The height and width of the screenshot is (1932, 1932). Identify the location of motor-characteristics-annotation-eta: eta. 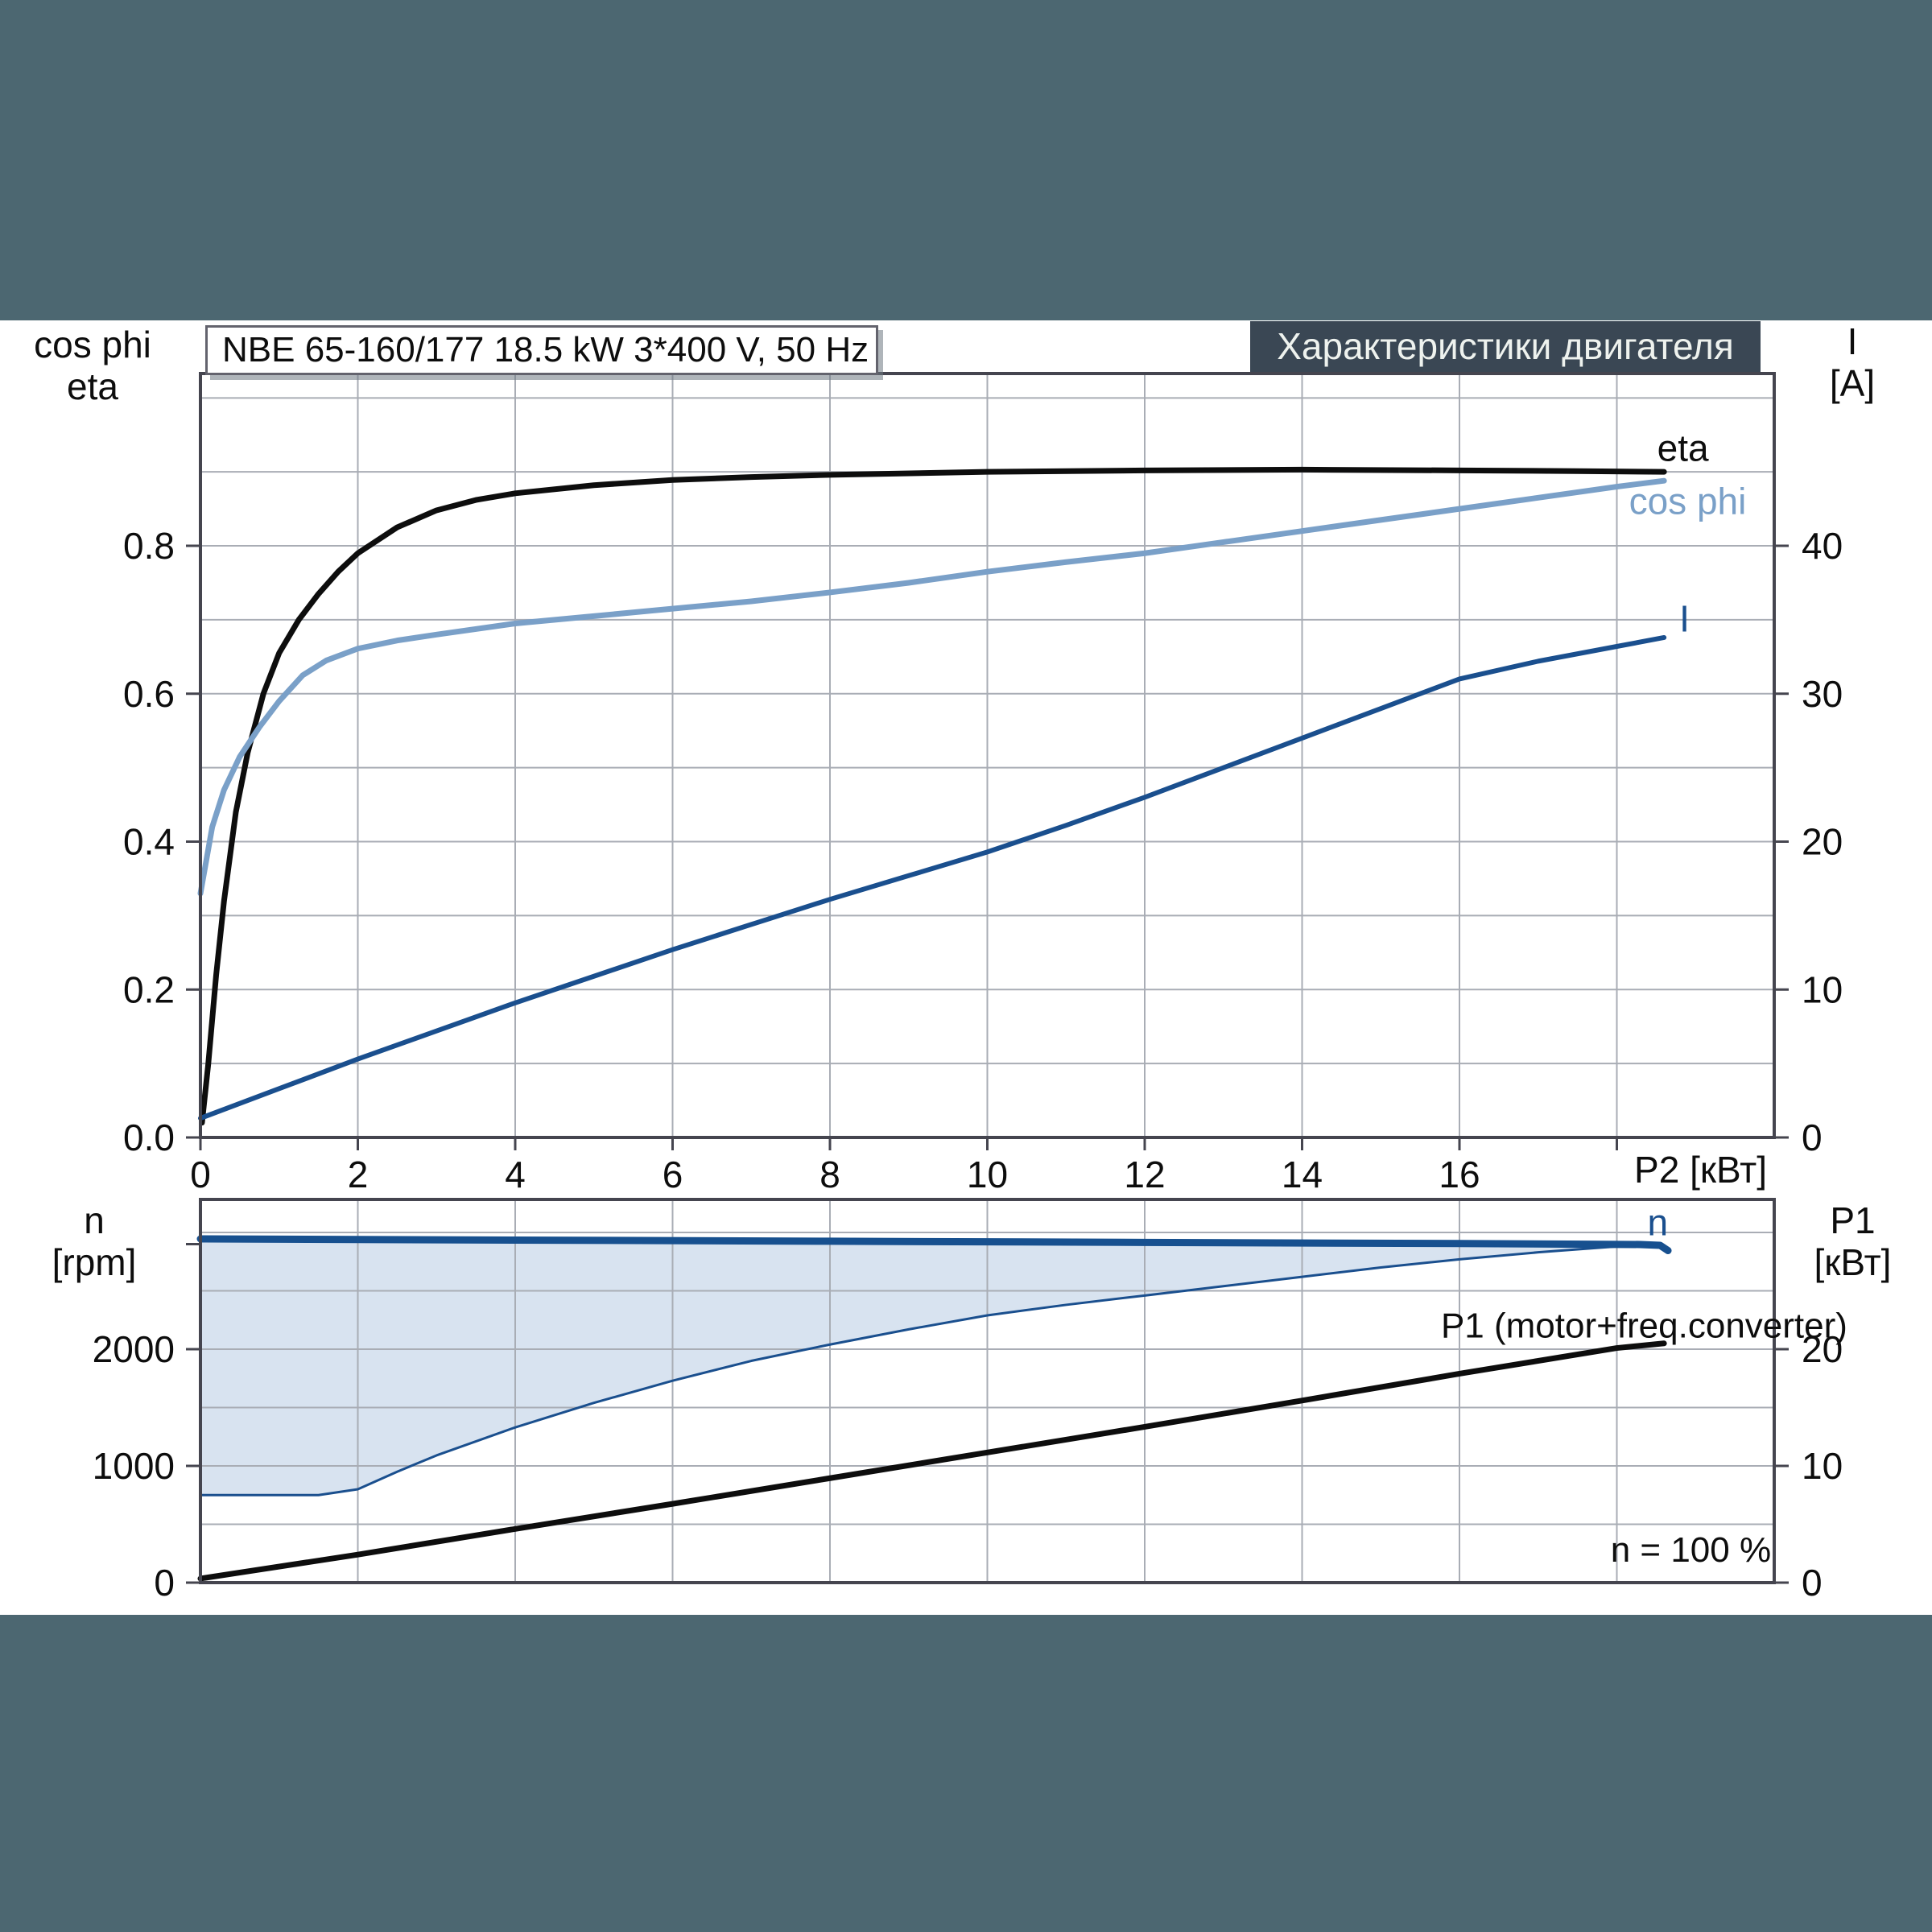
(1683, 448).